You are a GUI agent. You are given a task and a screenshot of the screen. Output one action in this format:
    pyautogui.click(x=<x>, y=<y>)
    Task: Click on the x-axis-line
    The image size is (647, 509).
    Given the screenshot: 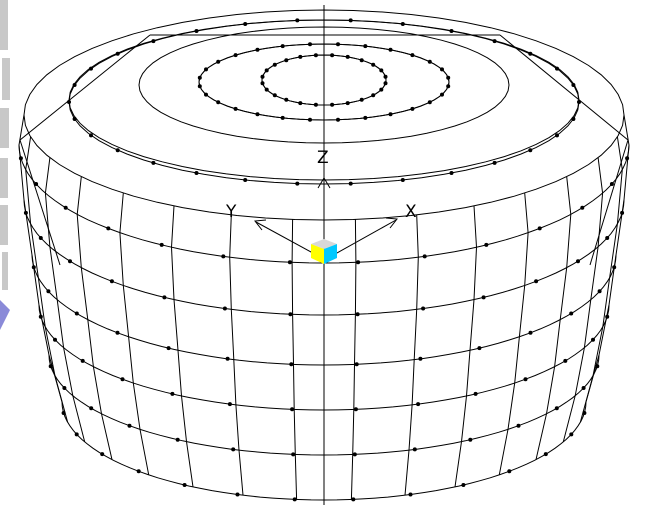 What is the action you would take?
    pyautogui.click(x=362, y=239)
    